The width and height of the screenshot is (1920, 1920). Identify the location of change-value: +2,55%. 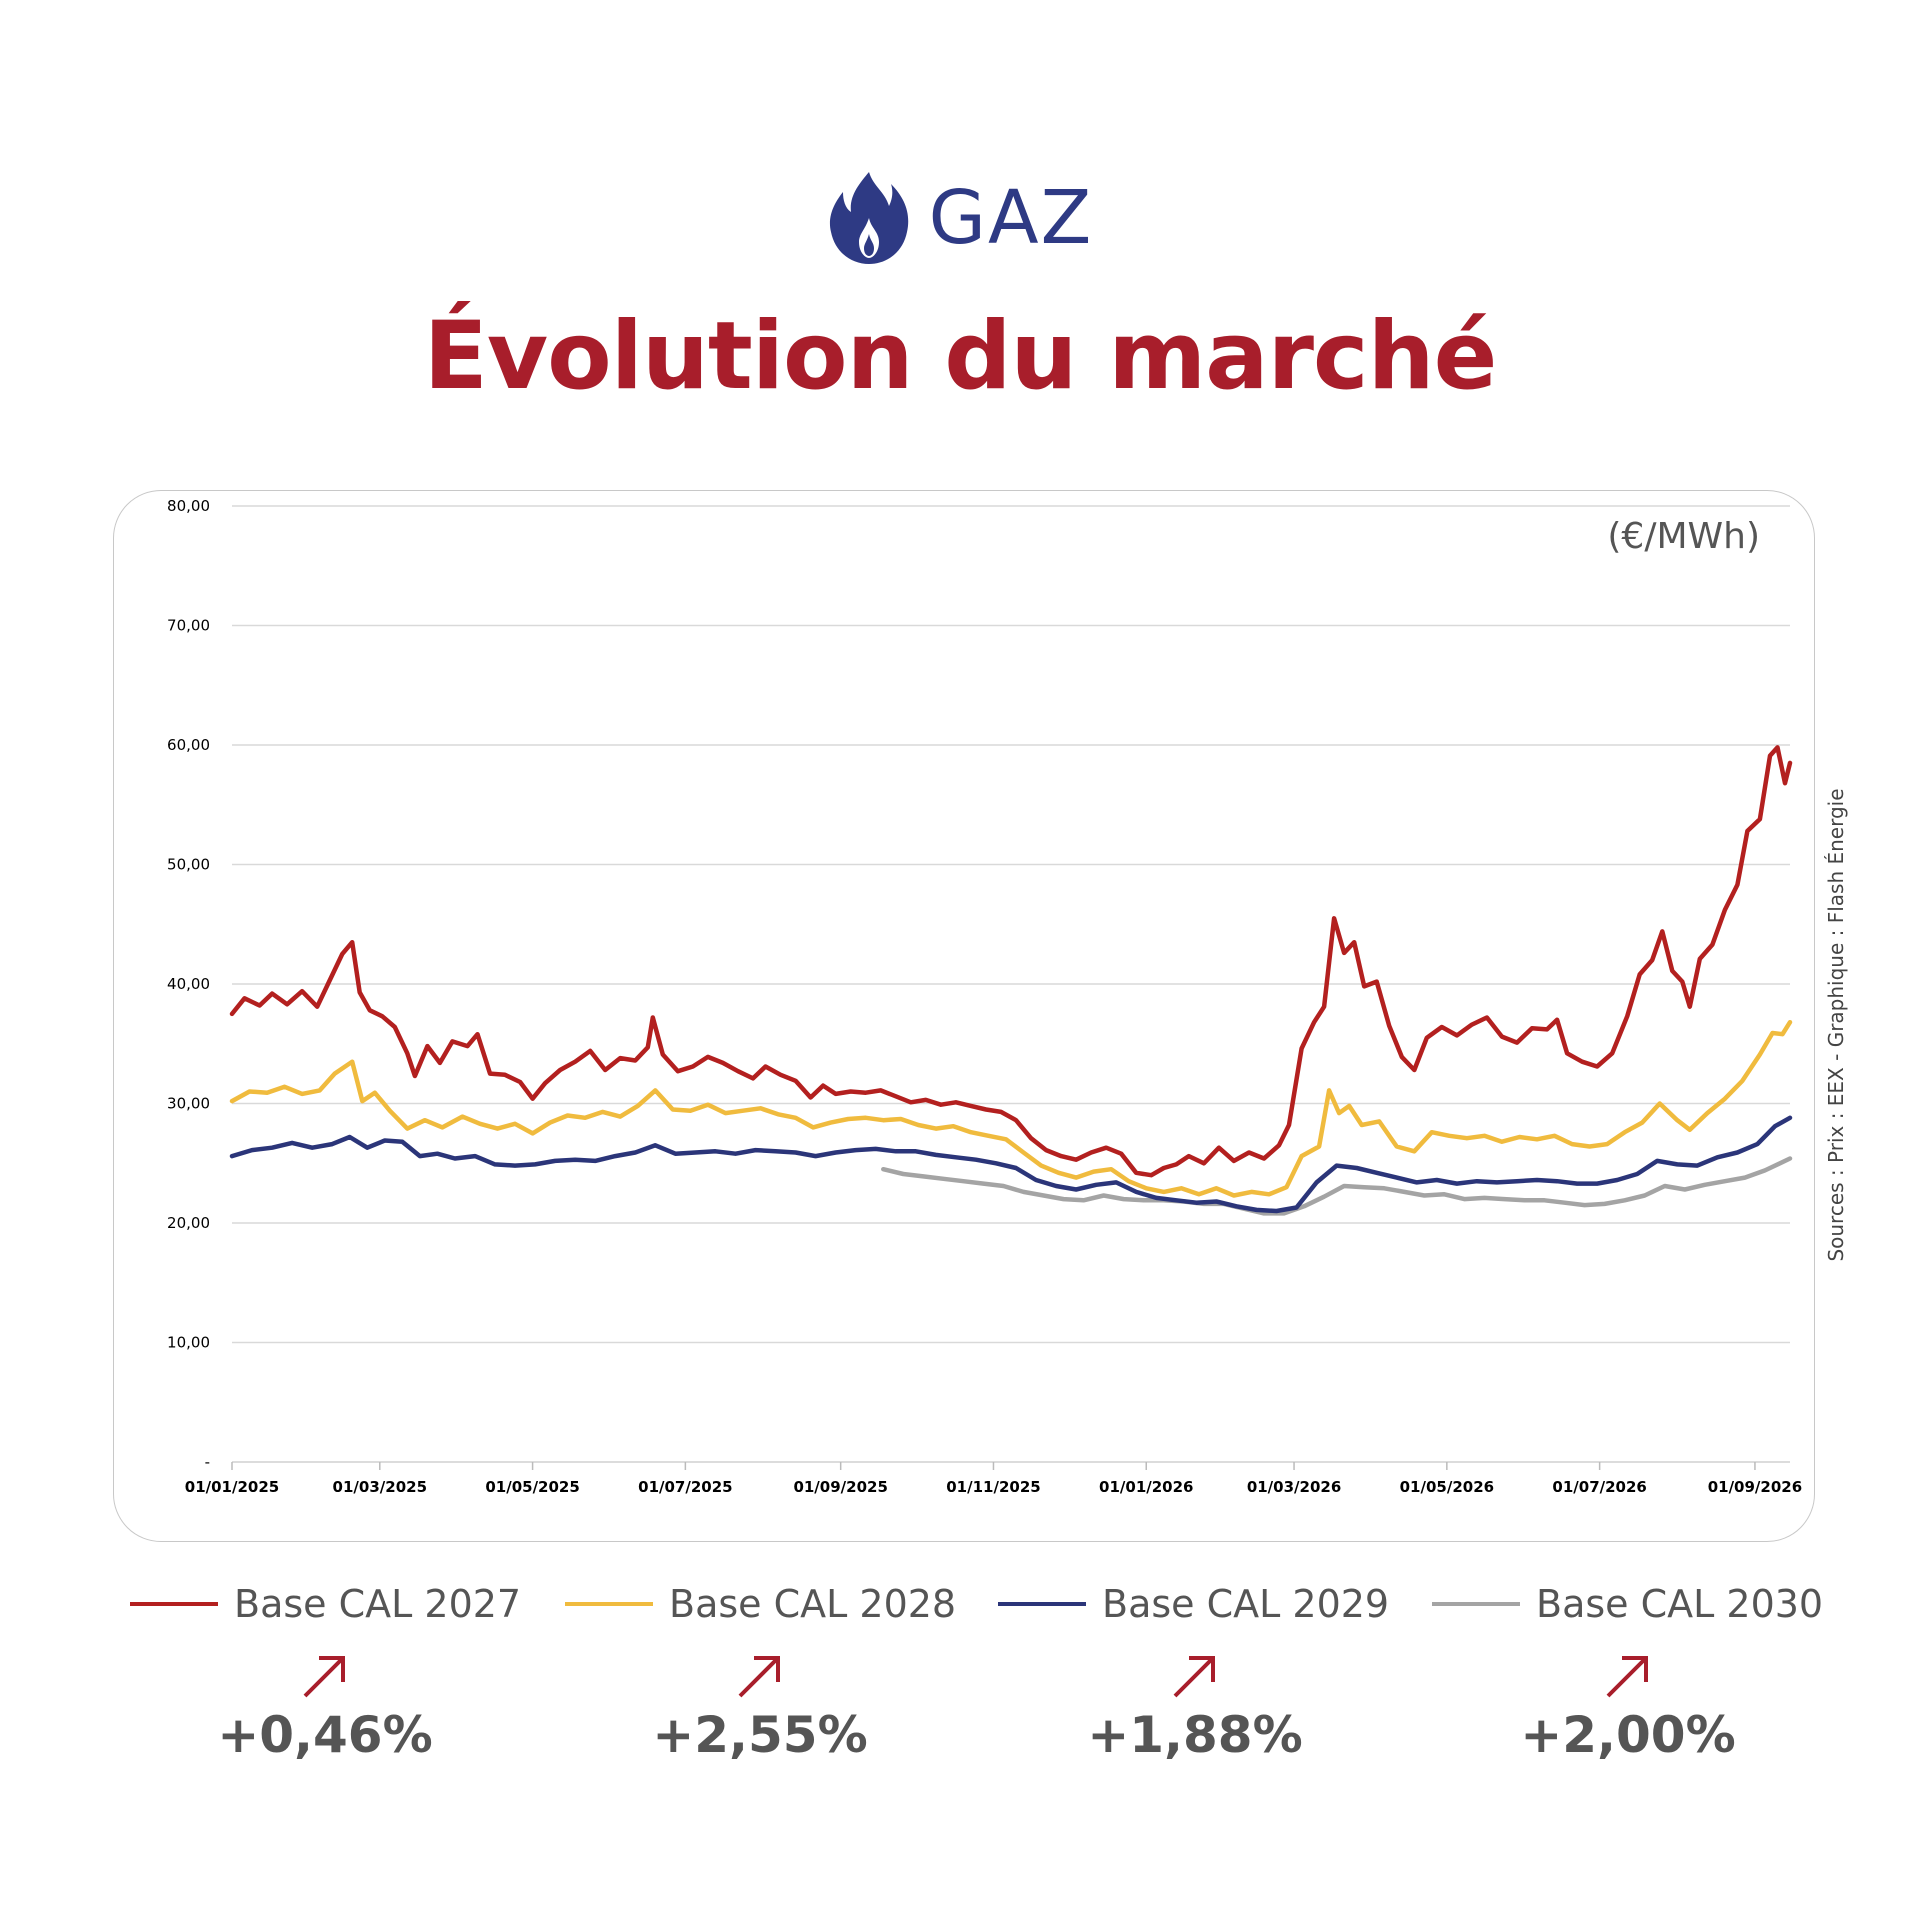
(760, 1735).